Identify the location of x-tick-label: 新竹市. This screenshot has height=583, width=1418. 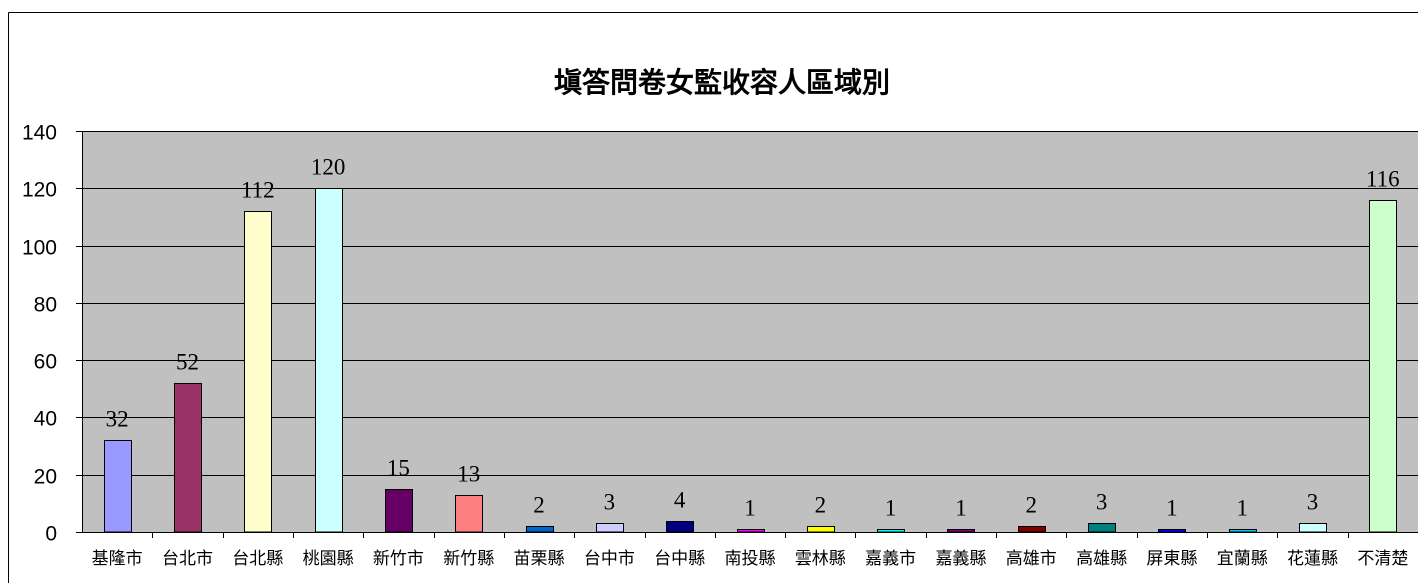
(398, 559).